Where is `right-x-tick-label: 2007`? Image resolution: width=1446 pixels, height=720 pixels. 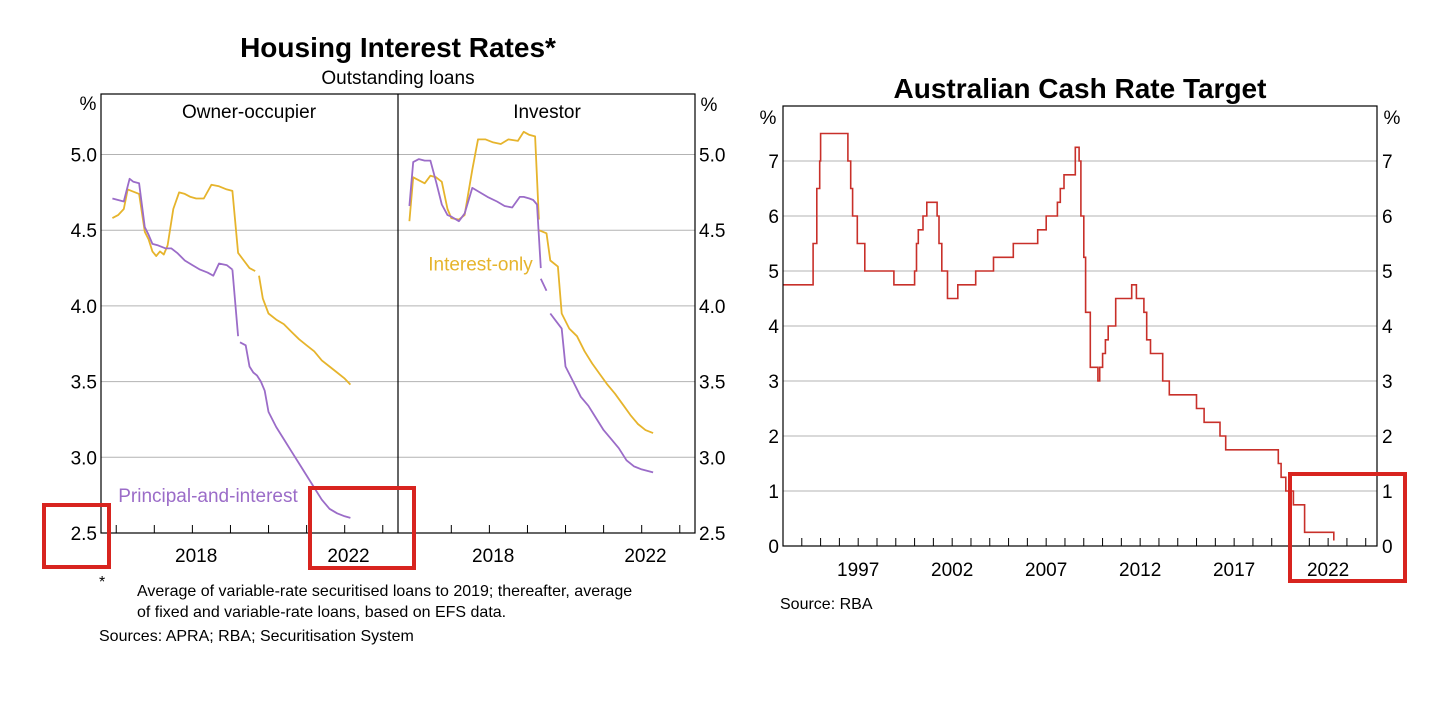 right-x-tick-label: 2007 is located at coordinates (1046, 570).